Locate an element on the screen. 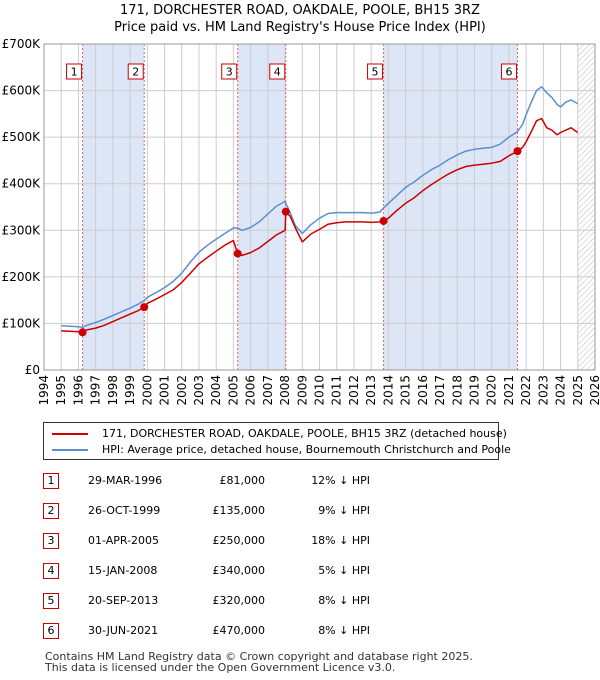 This screenshot has height=680, width=600. sale-number-label: 3 is located at coordinates (229, 72).